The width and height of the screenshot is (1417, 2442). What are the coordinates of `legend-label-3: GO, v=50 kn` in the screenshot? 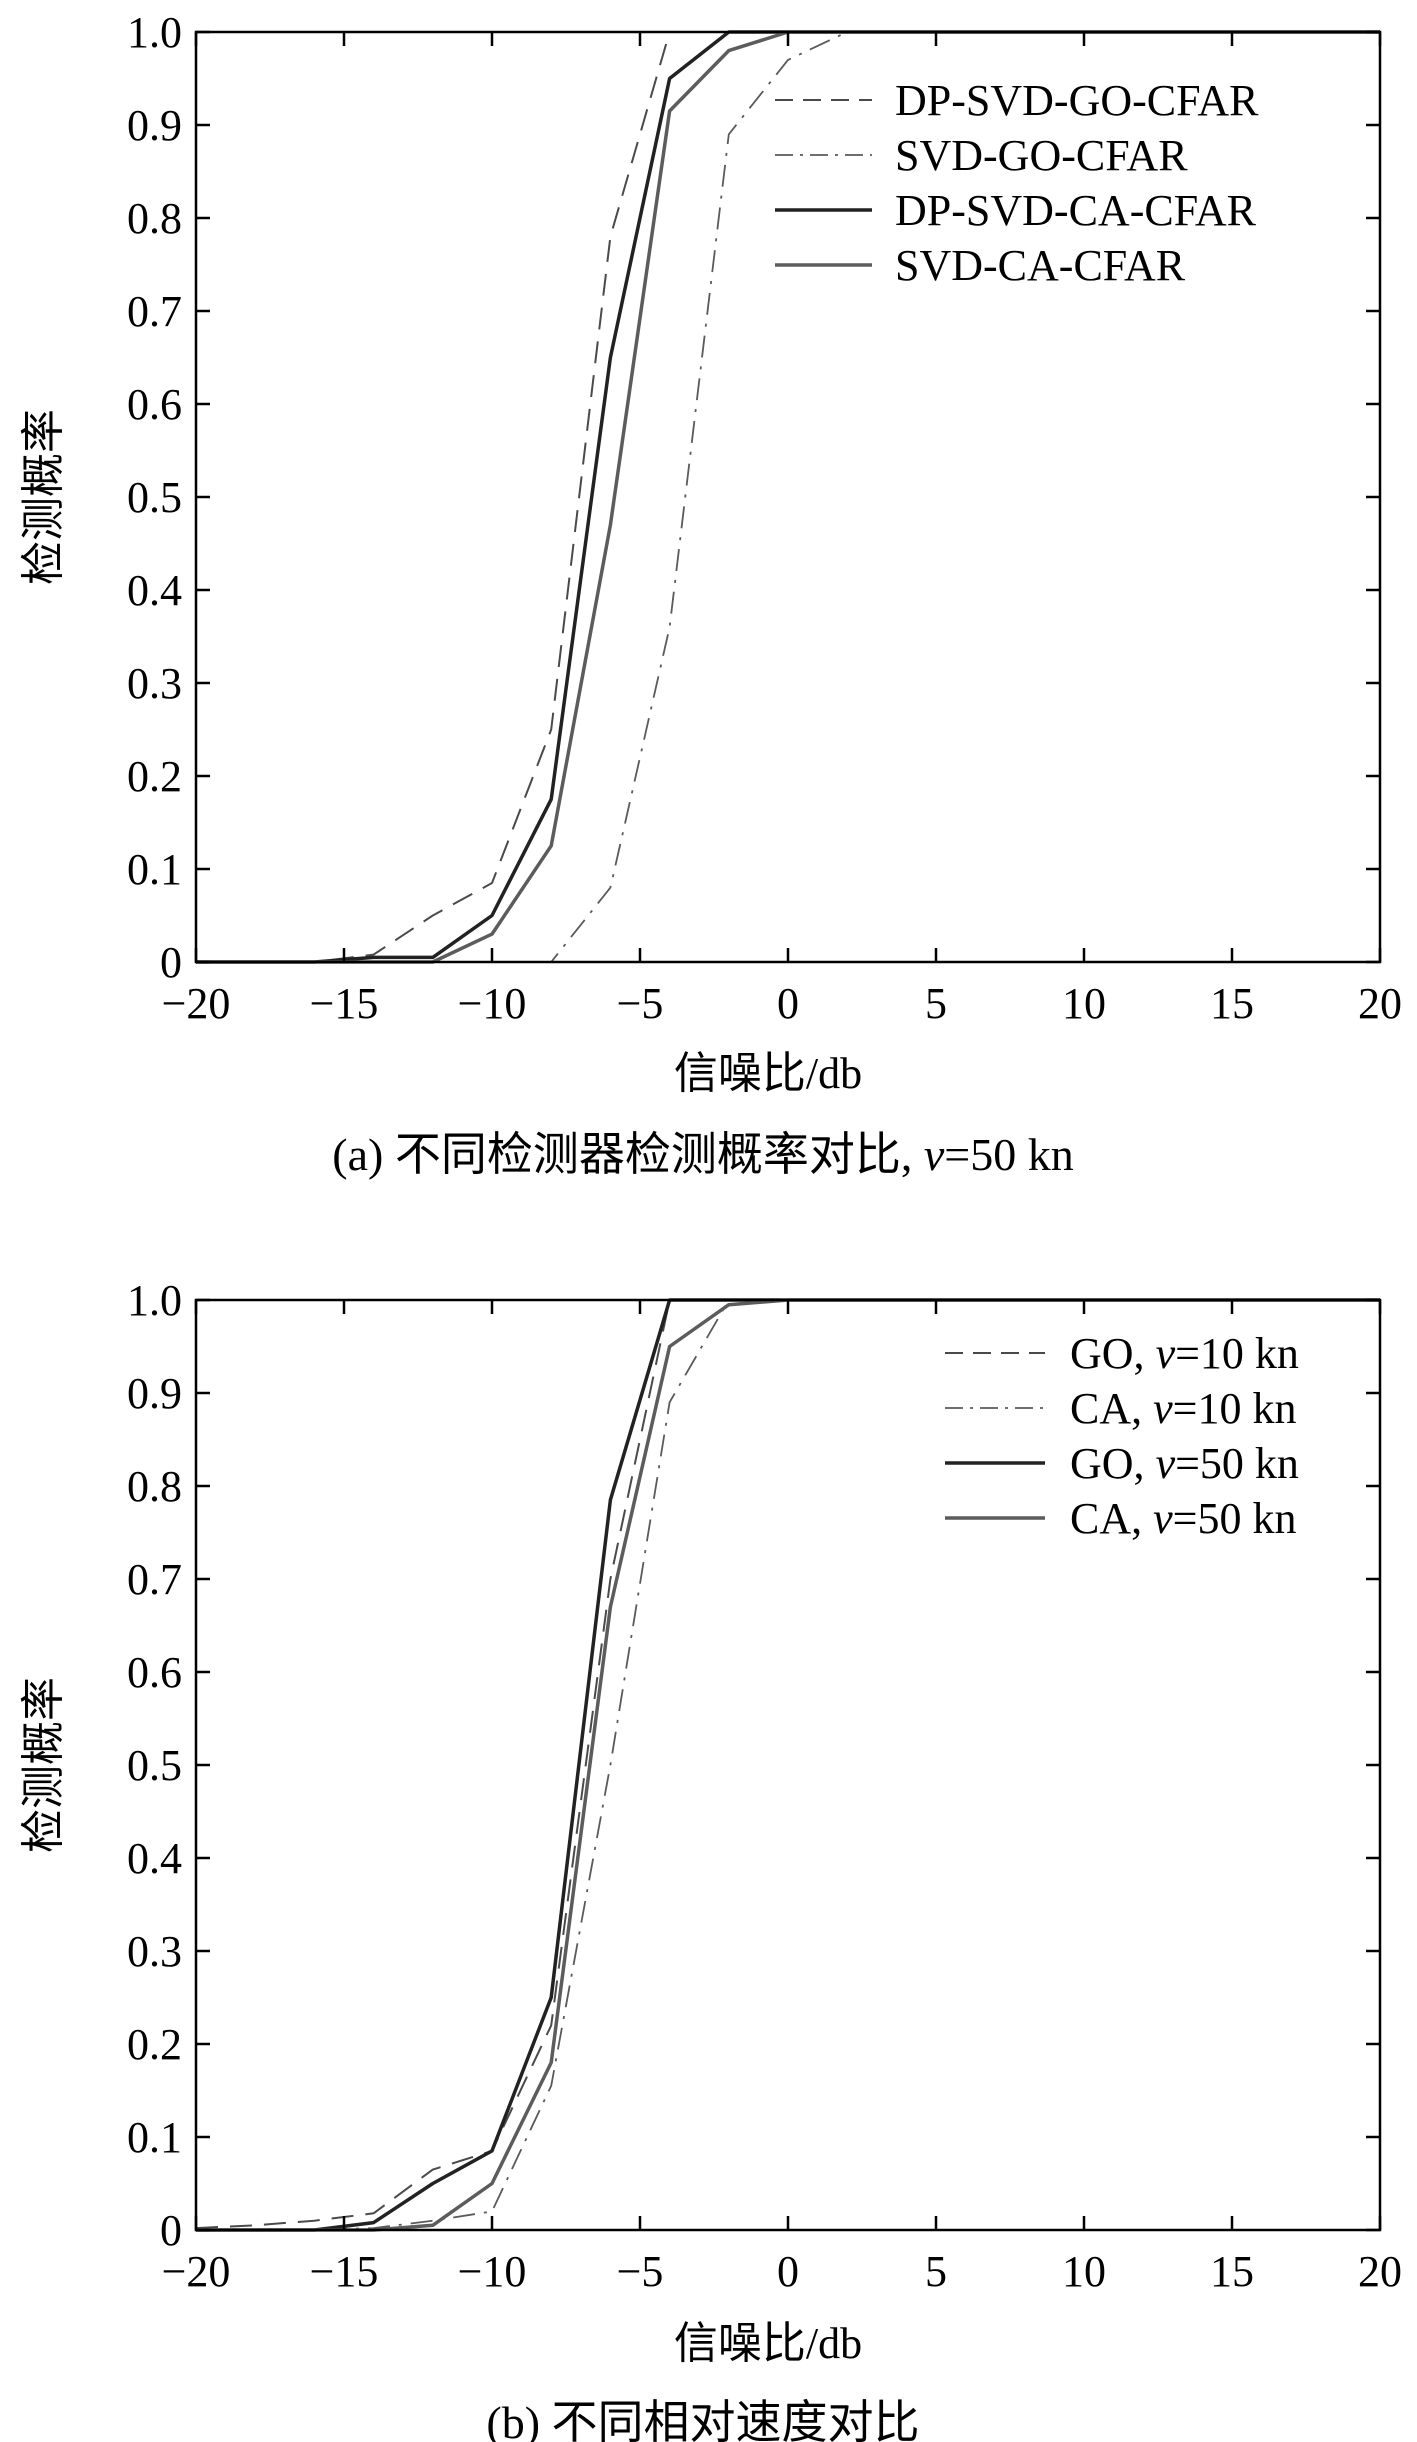 It's located at (1184, 1463).